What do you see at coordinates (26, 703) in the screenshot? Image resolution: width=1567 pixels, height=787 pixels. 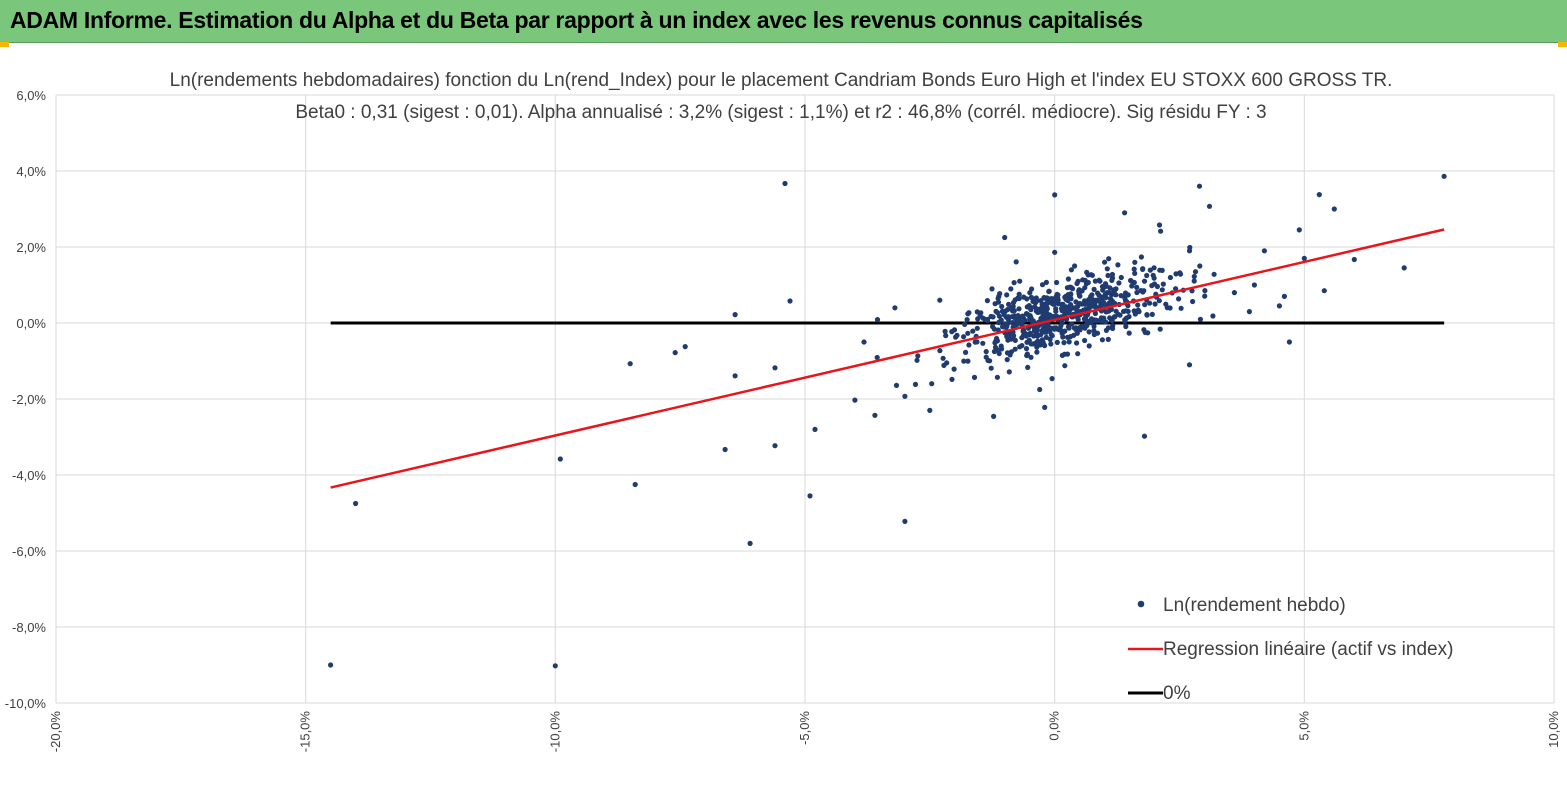 I see `y-tick-label: -10,0%` at bounding box center [26, 703].